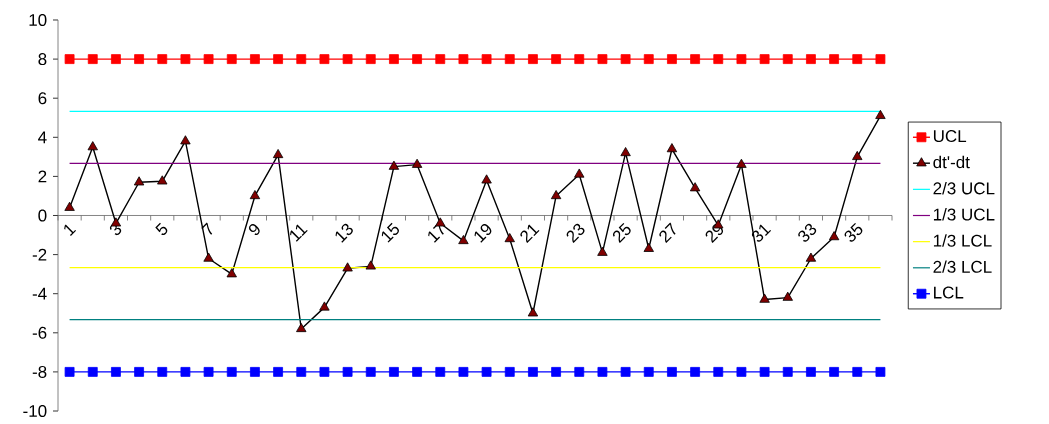  I want to click on y-tick-label: -8, so click(39, 371).